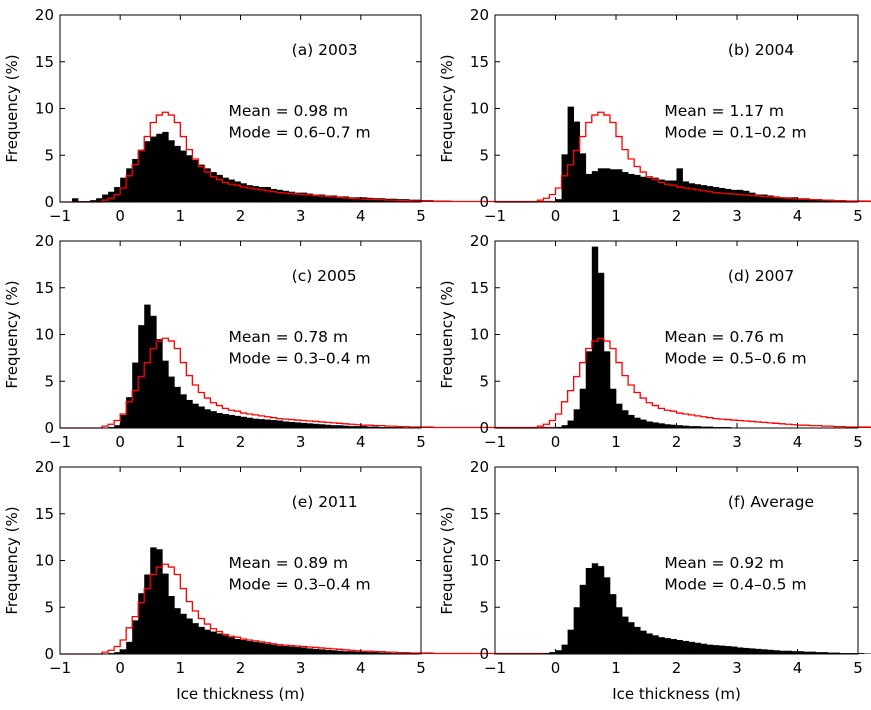  Describe the element at coordinates (495, 668) in the screenshot. I see `x-tick-label: −1` at that location.